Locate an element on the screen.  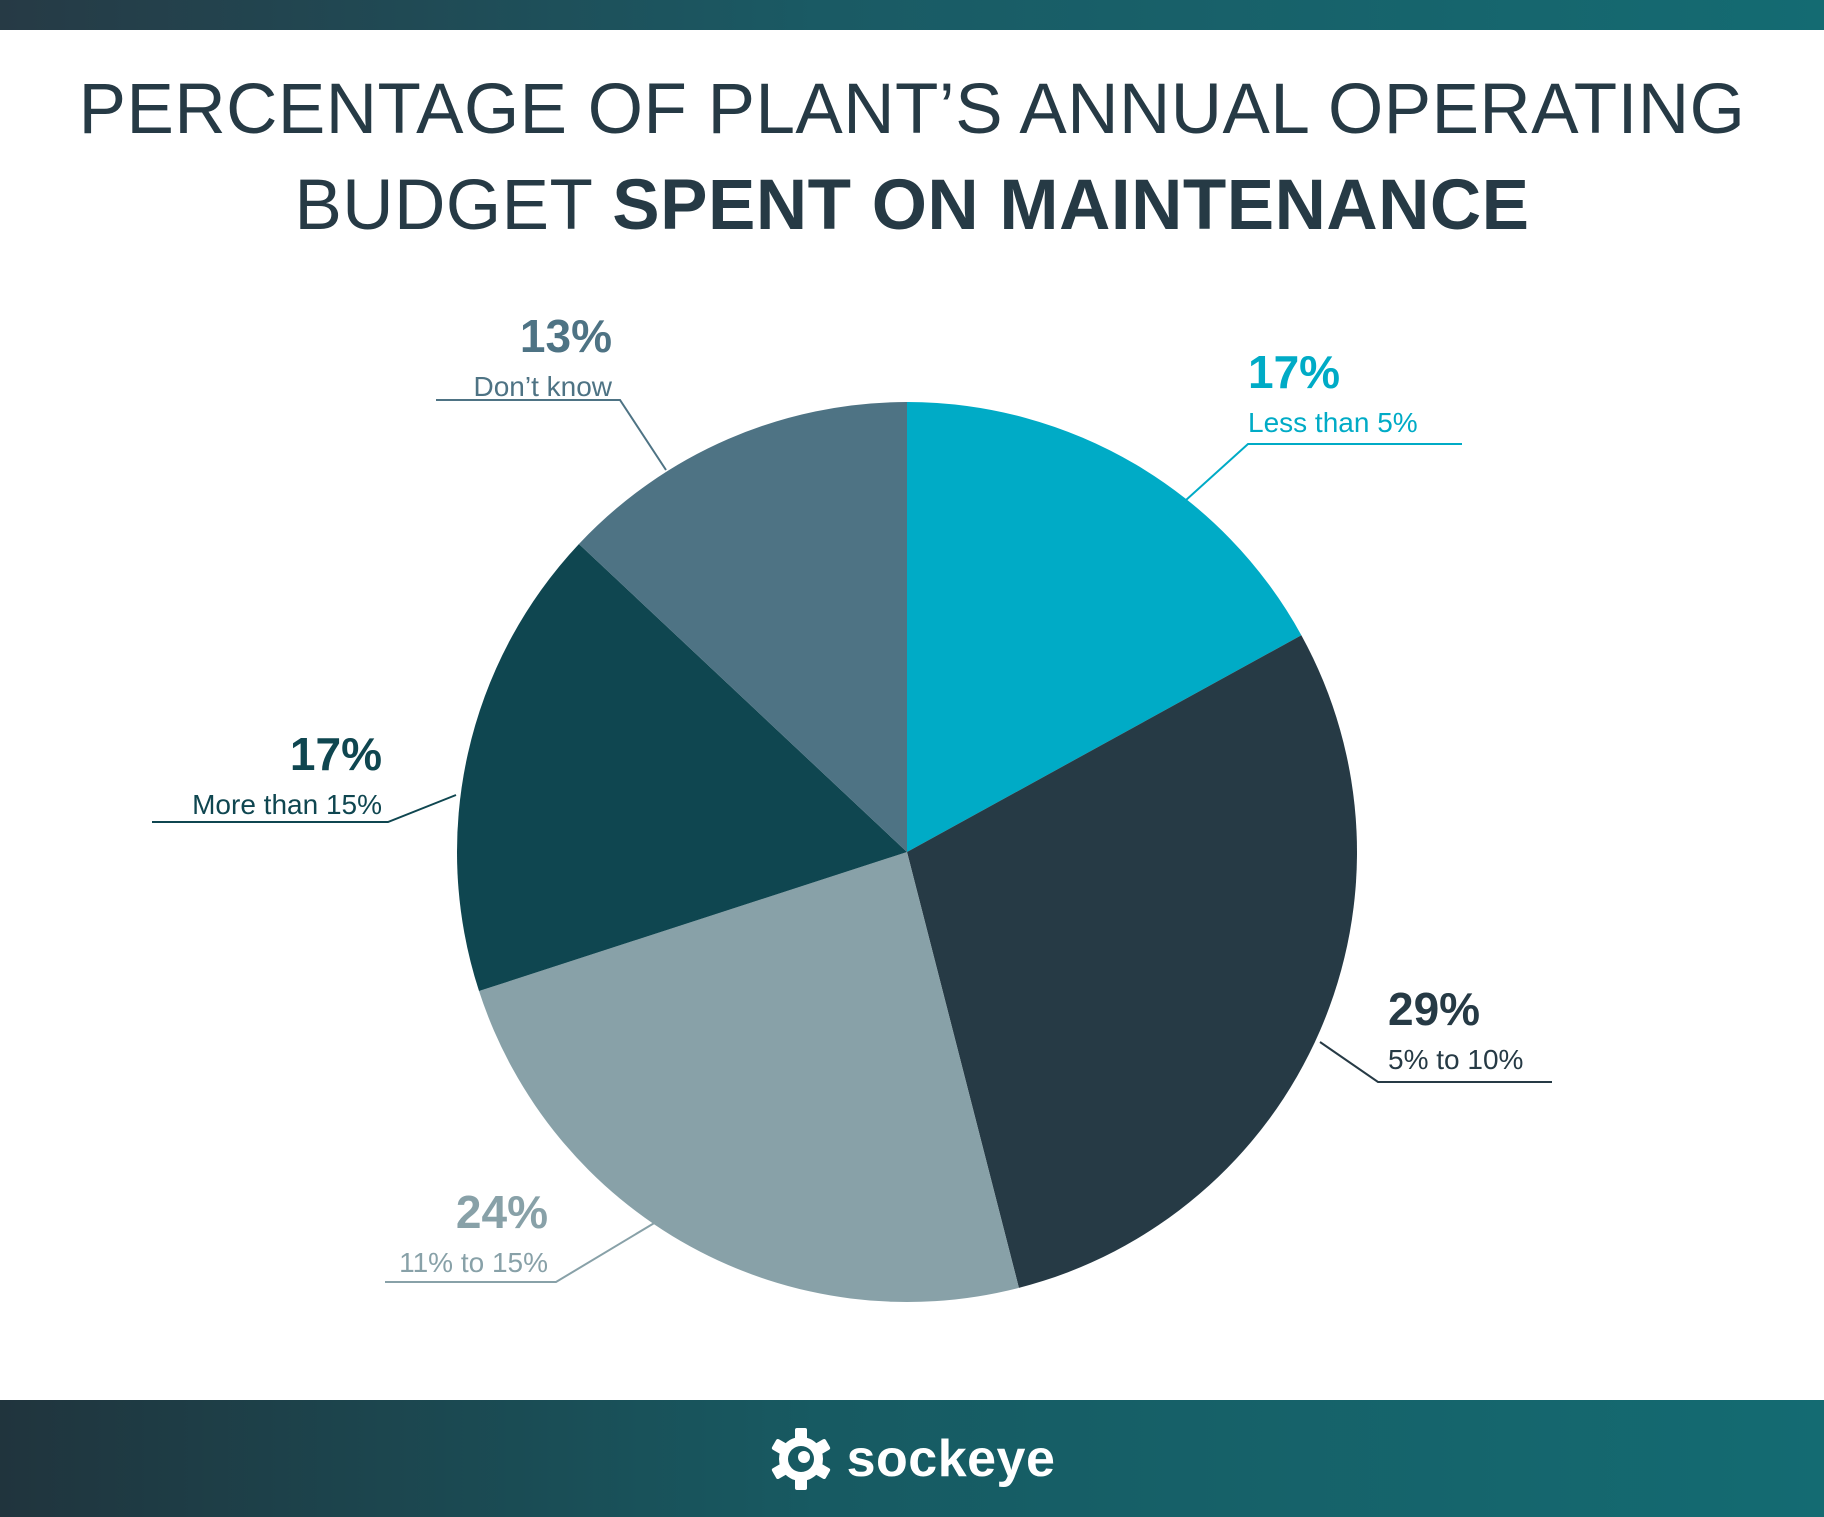
slice-category-label: Less than 5% is located at coordinates (1333, 422).